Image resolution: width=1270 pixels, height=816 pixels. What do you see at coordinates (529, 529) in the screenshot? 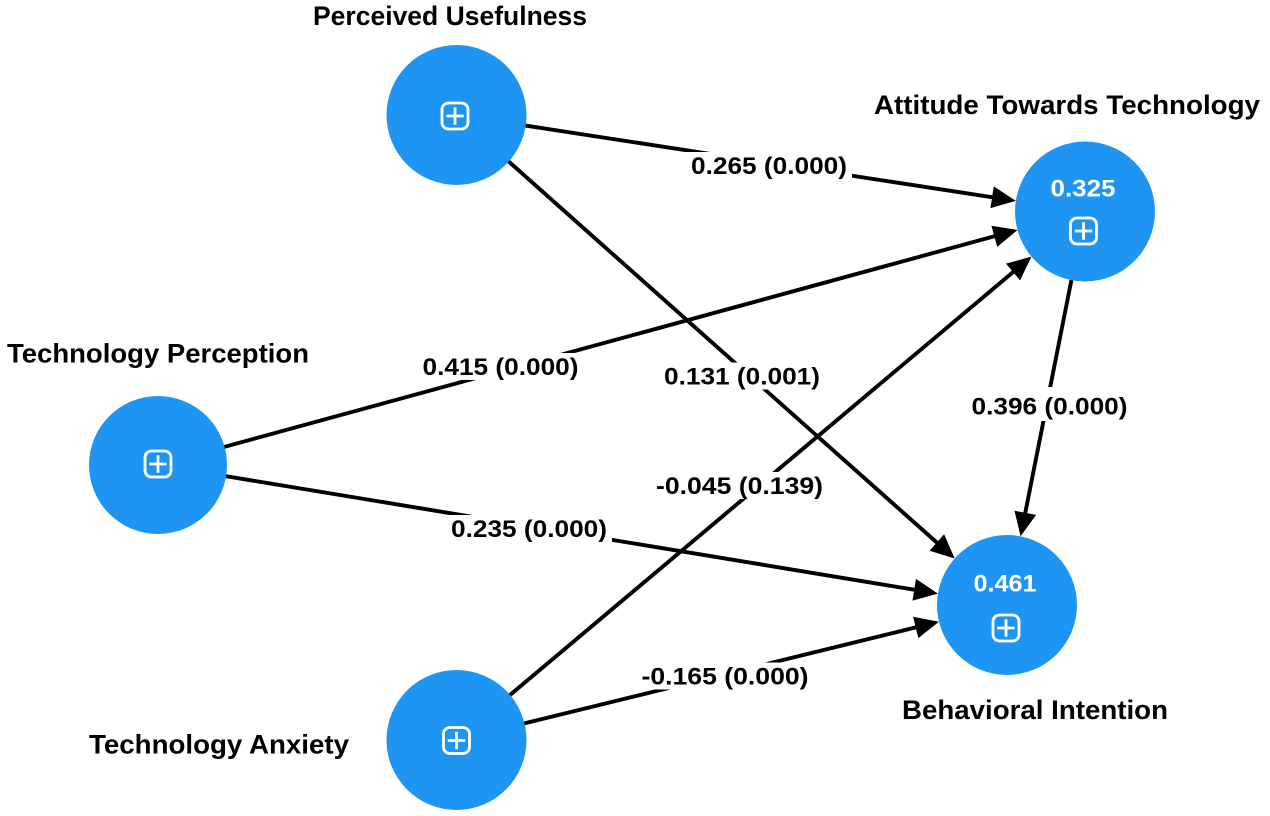
I see `svg-text: 0.235 (0.000)` at bounding box center [529, 529].